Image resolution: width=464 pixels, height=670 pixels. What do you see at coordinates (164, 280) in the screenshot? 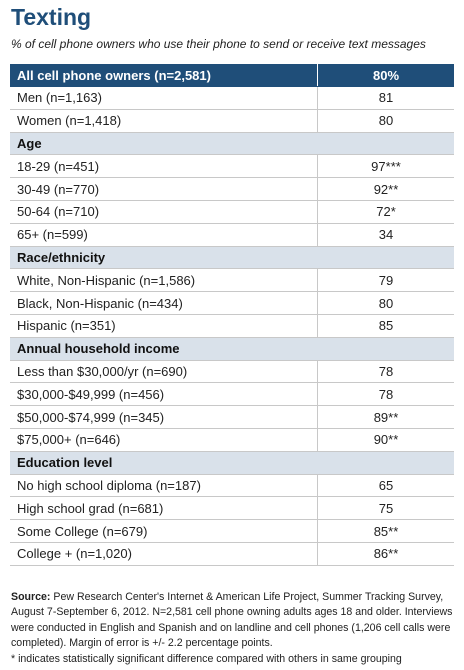
I see `row-label: White, Non-Hispanic (n=1,586)` at bounding box center [164, 280].